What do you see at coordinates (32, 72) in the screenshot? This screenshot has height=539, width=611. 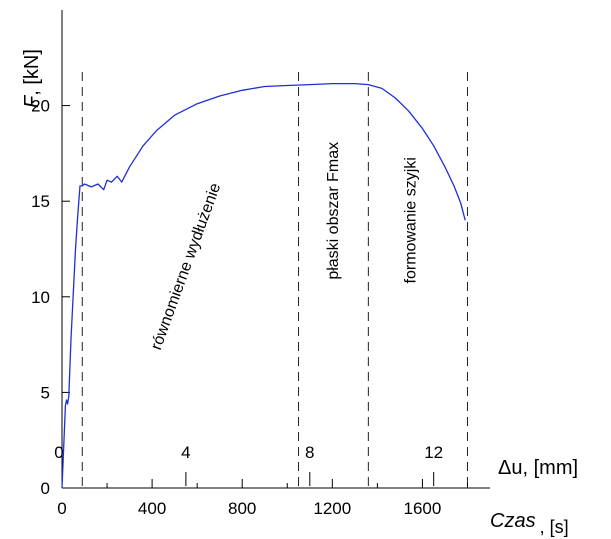 I see `y-axis-unit: , [kN]` at bounding box center [32, 72].